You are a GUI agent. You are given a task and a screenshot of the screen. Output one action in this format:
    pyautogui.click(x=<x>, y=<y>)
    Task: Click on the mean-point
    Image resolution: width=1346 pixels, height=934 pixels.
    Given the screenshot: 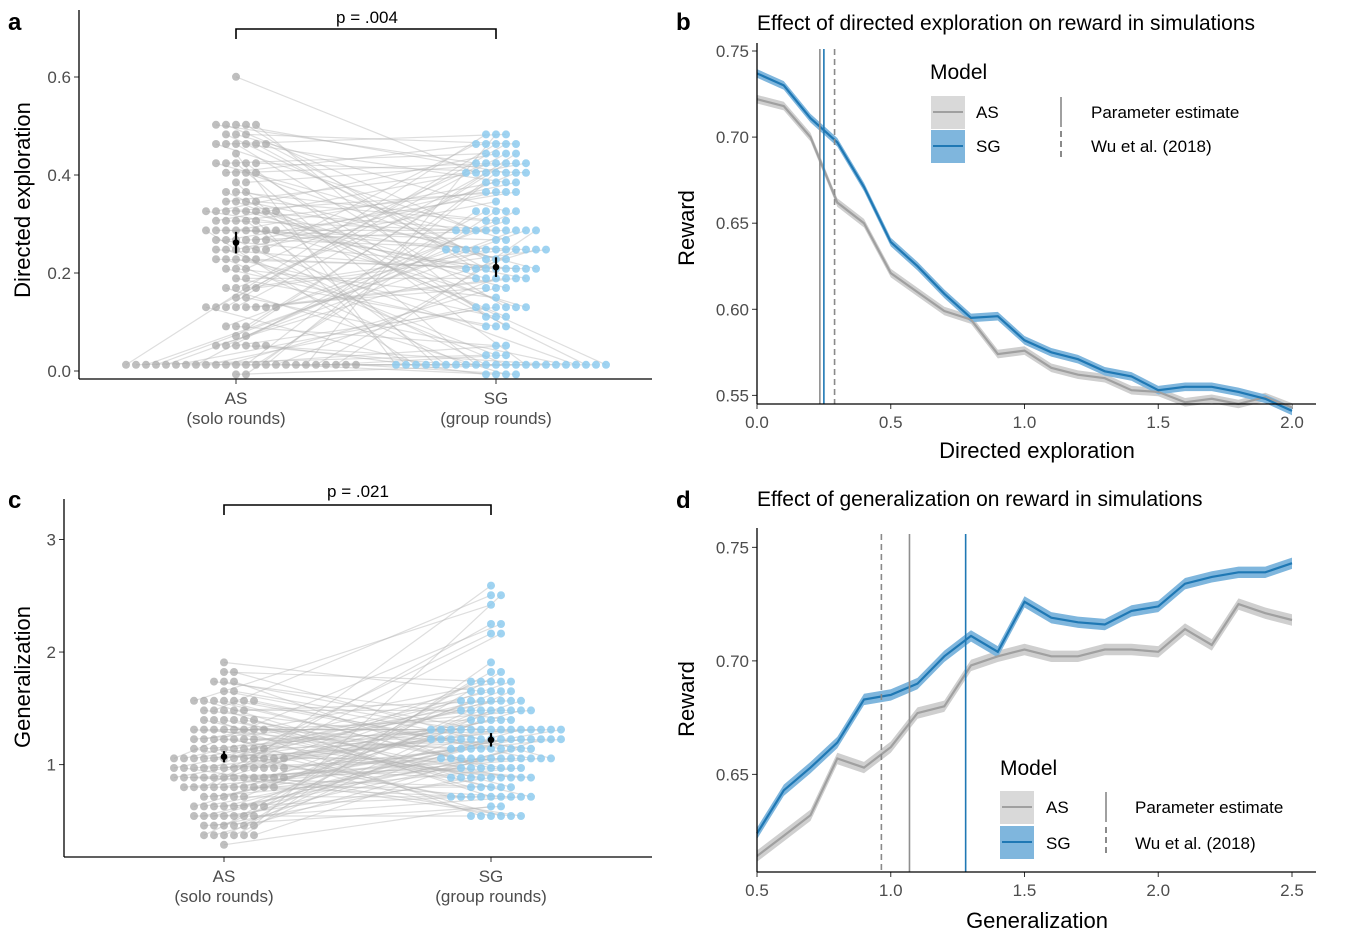 What is the action you would take?
    pyautogui.click(x=224, y=757)
    